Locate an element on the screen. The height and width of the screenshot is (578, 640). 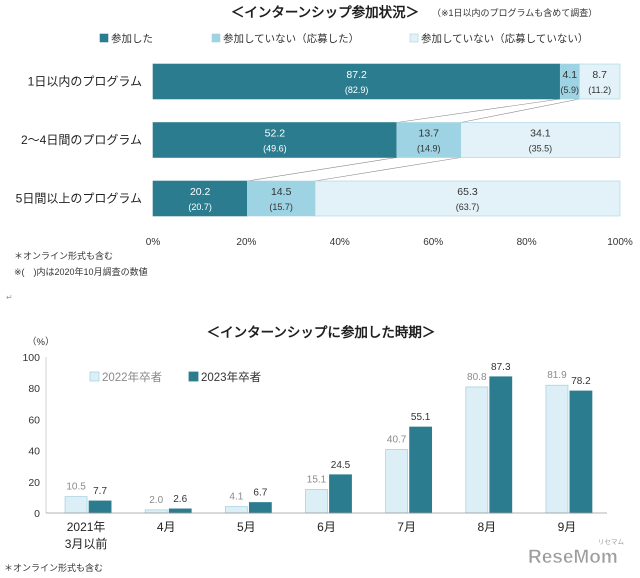
footnote-parentheses: ※( )内は2020年10月調査の数値 is located at coordinates (81, 271).